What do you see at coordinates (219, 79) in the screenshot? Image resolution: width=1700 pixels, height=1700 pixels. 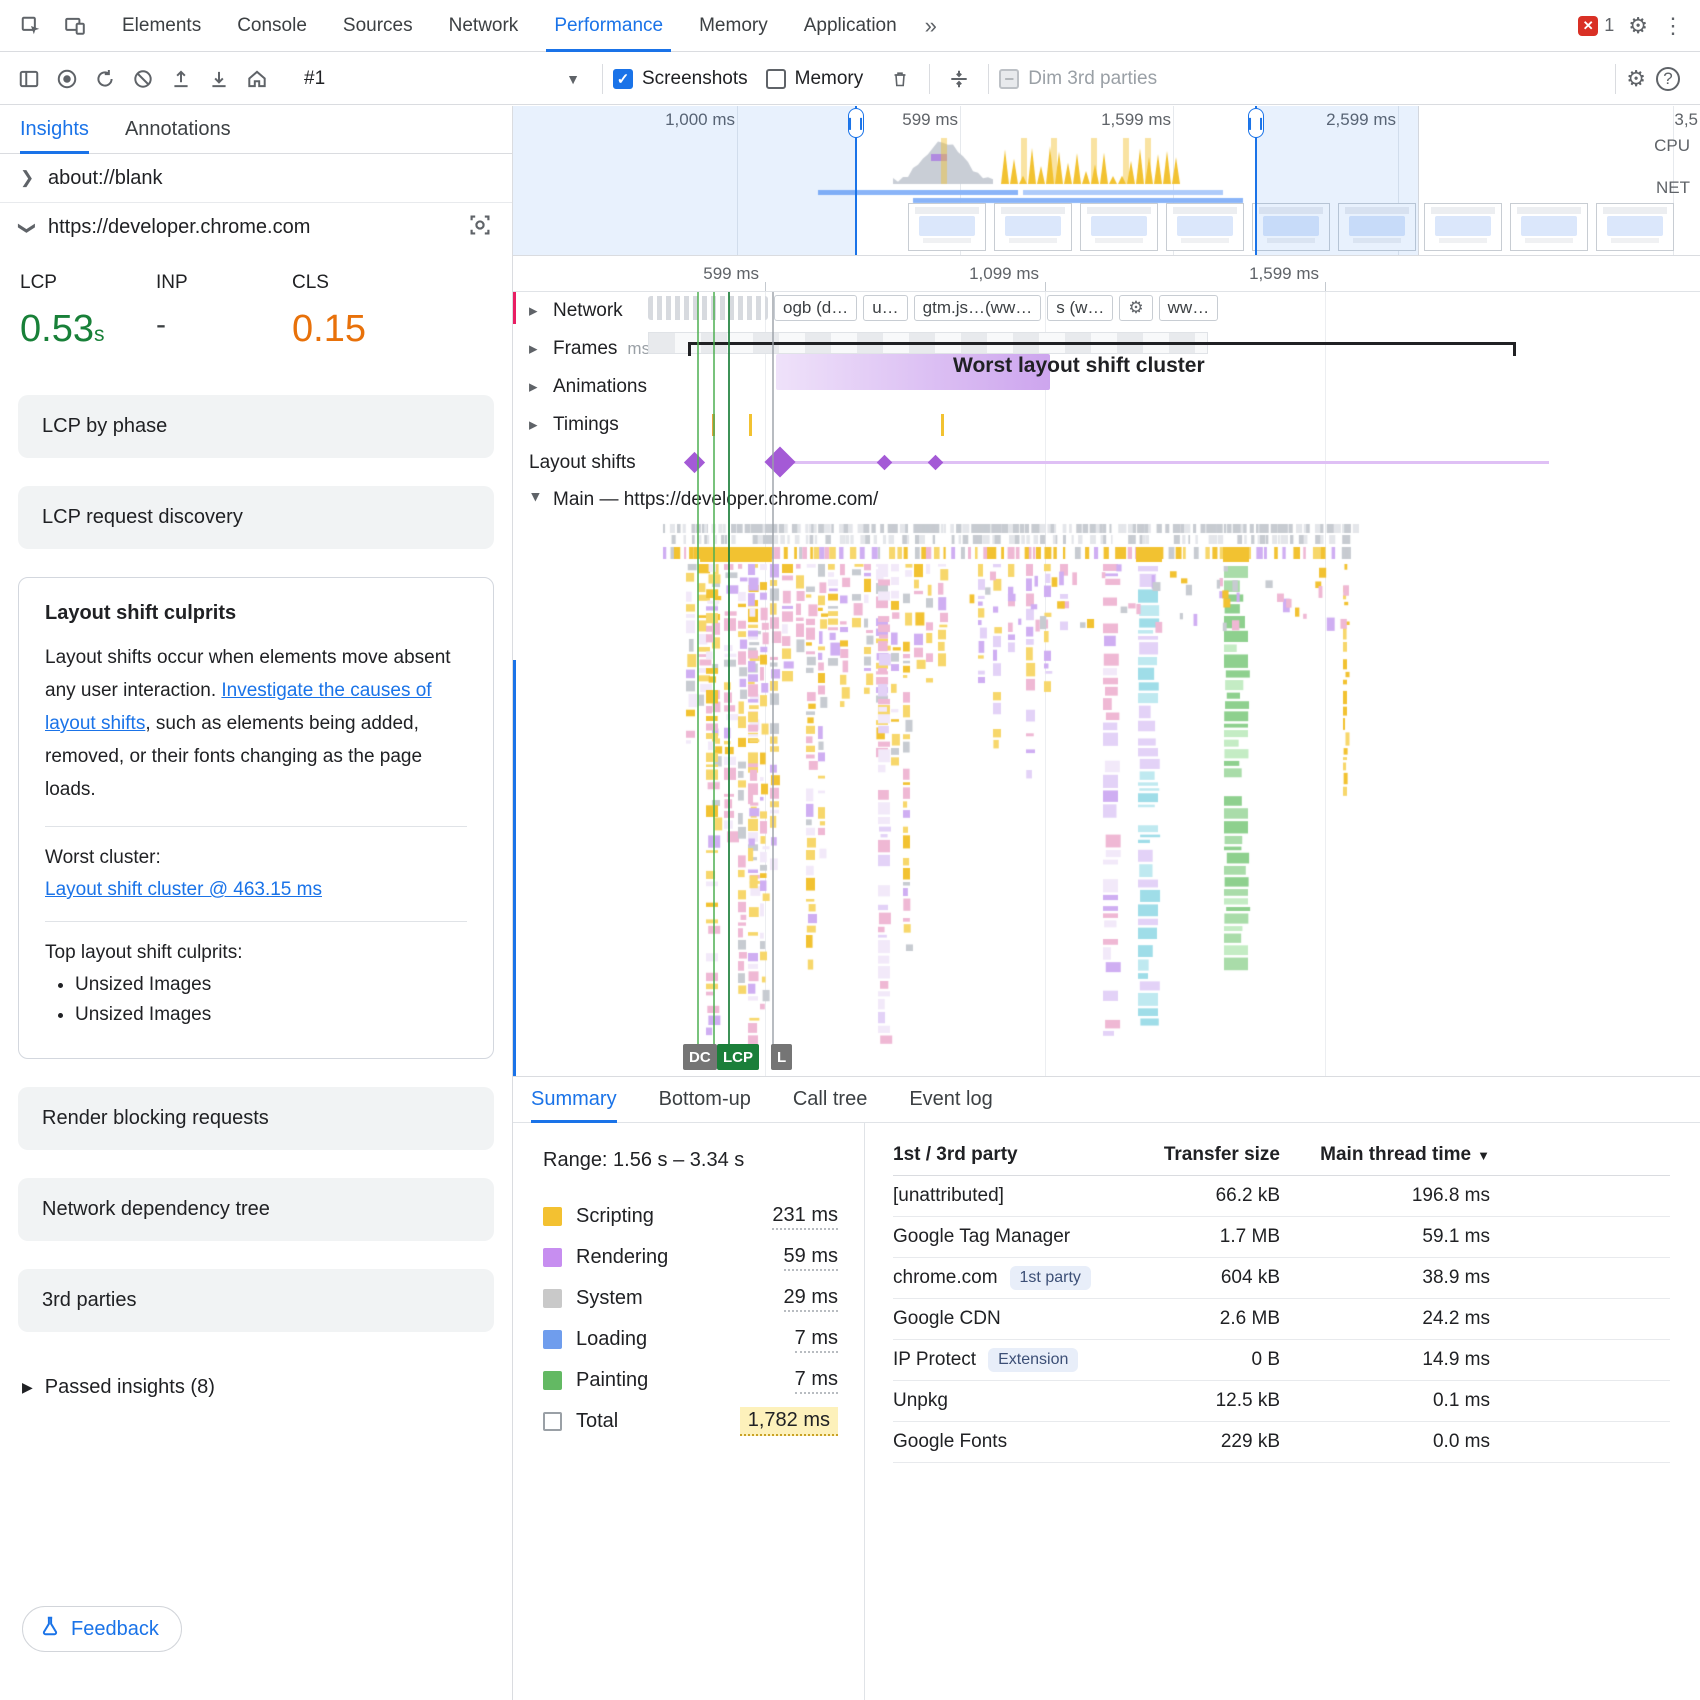 I see `save-profile-icon` at bounding box center [219, 79].